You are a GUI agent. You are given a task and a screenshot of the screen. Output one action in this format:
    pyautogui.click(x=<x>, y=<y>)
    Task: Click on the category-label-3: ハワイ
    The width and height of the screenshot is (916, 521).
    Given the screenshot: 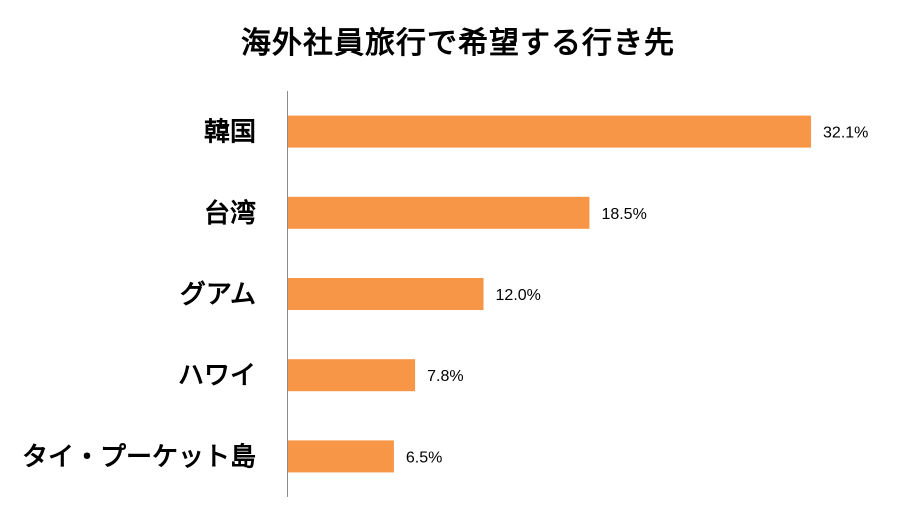 What is the action you would take?
    pyautogui.click(x=217, y=376)
    